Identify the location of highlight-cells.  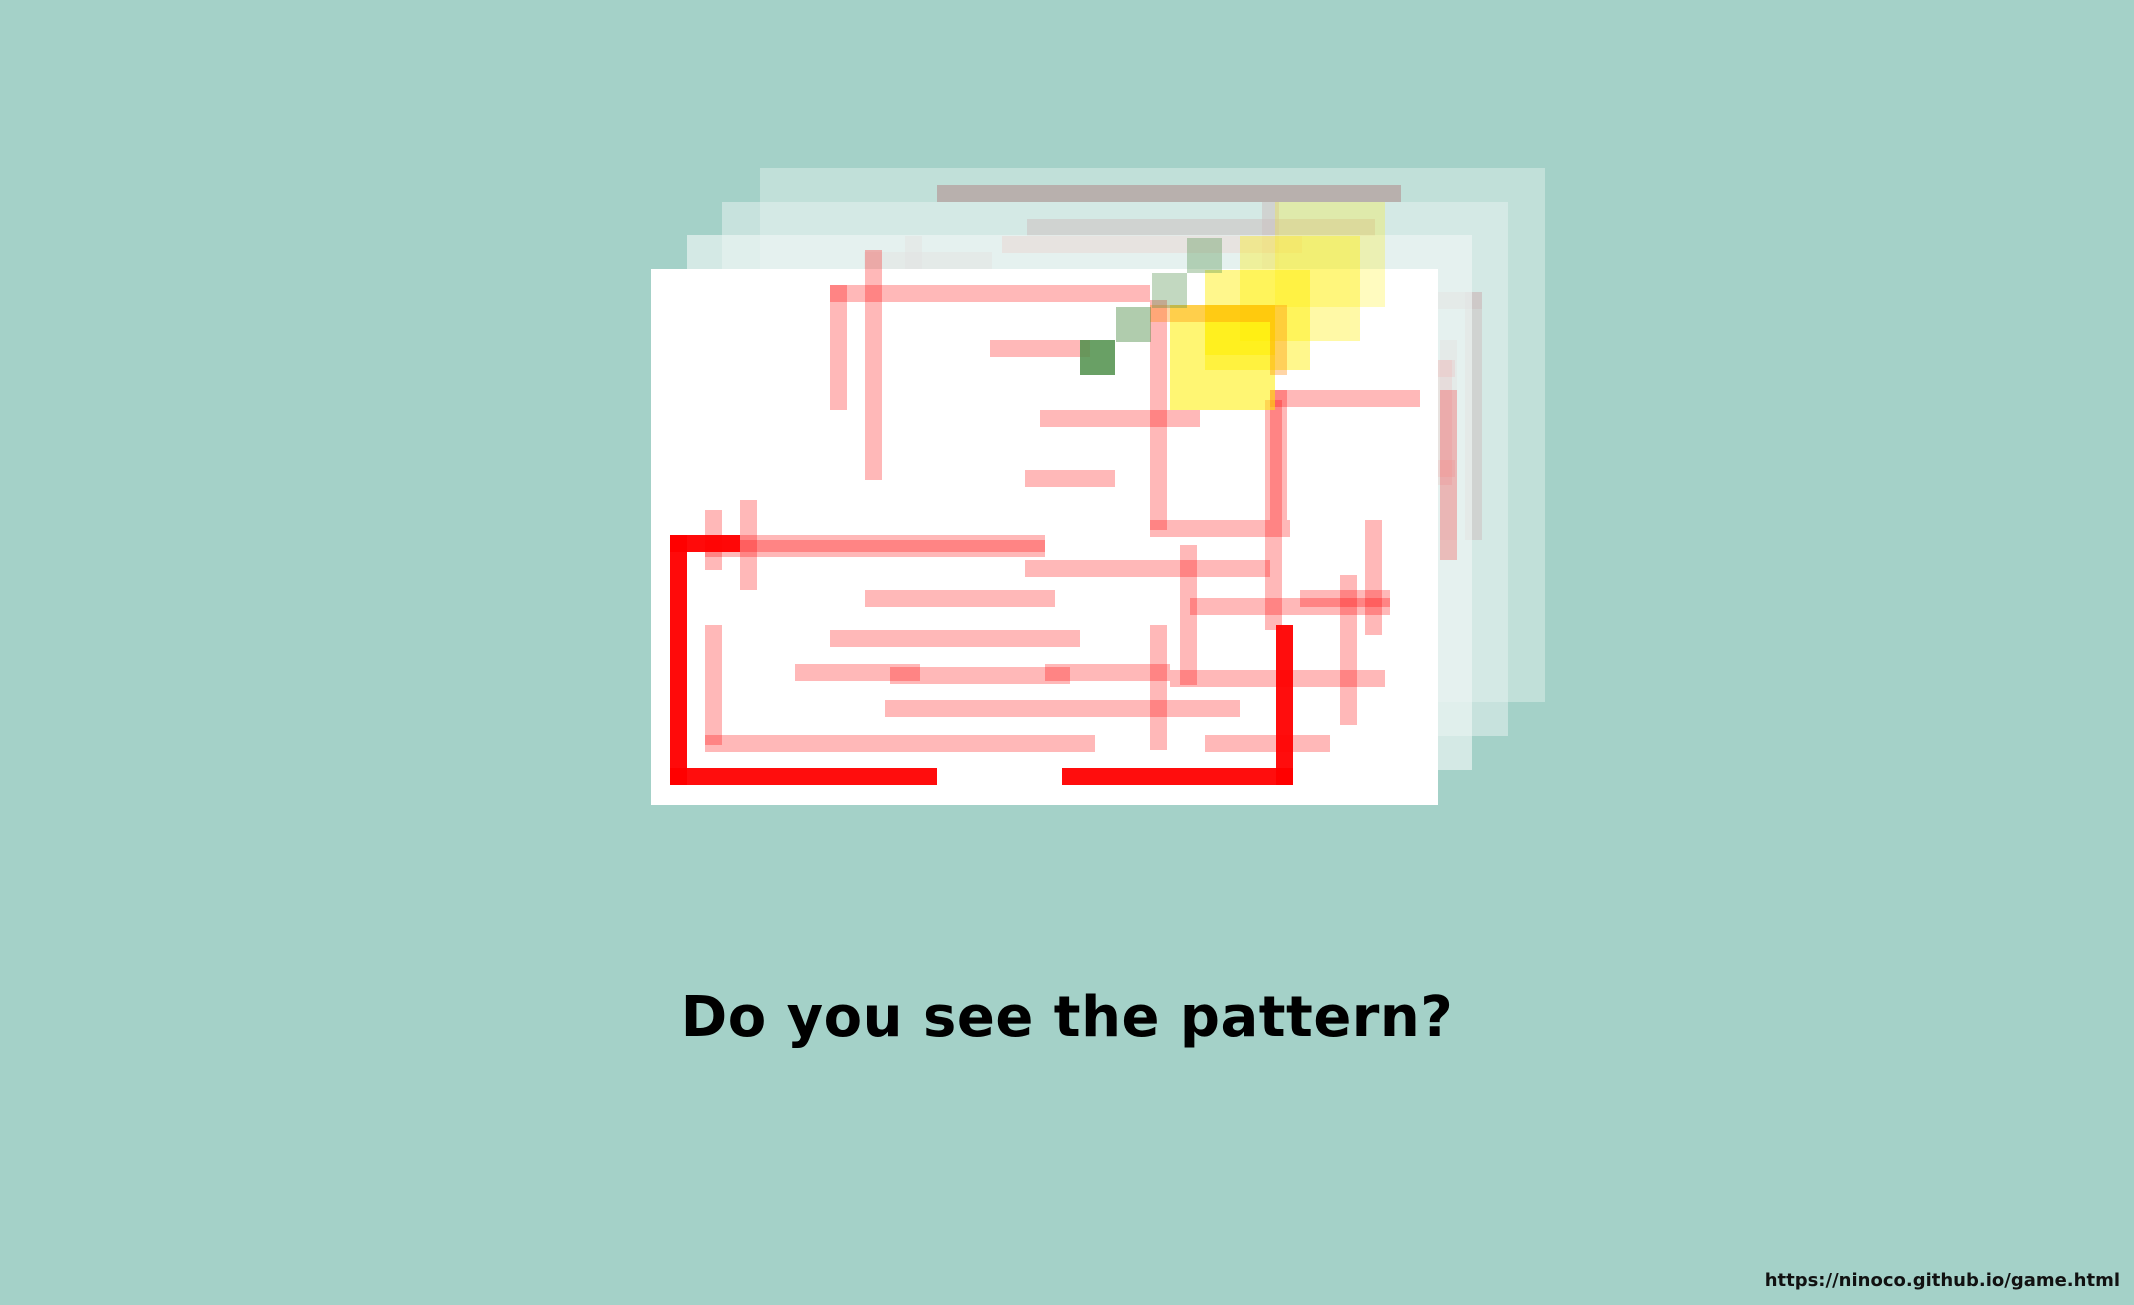
(1267, 306).